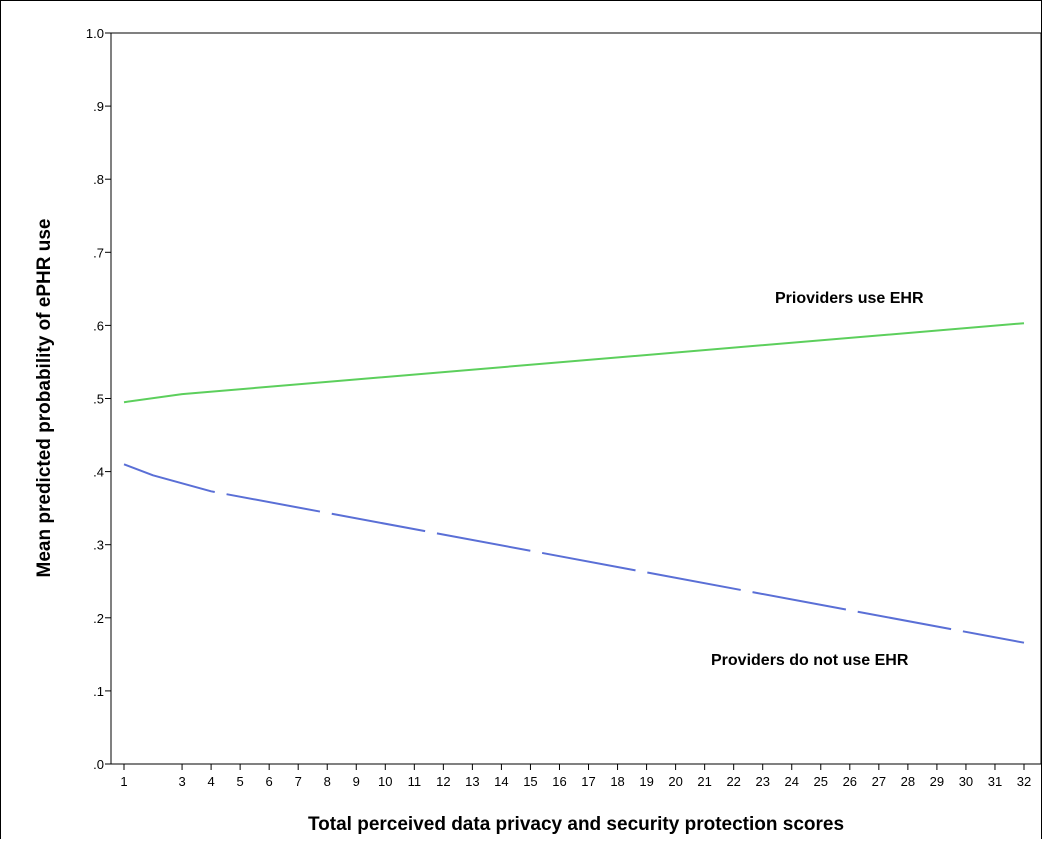 Image resolution: width=1042 pixels, height=844 pixels. What do you see at coordinates (849, 298) in the screenshot?
I see `annotation-providers-use-ehr: Prioviders use EHR` at bounding box center [849, 298].